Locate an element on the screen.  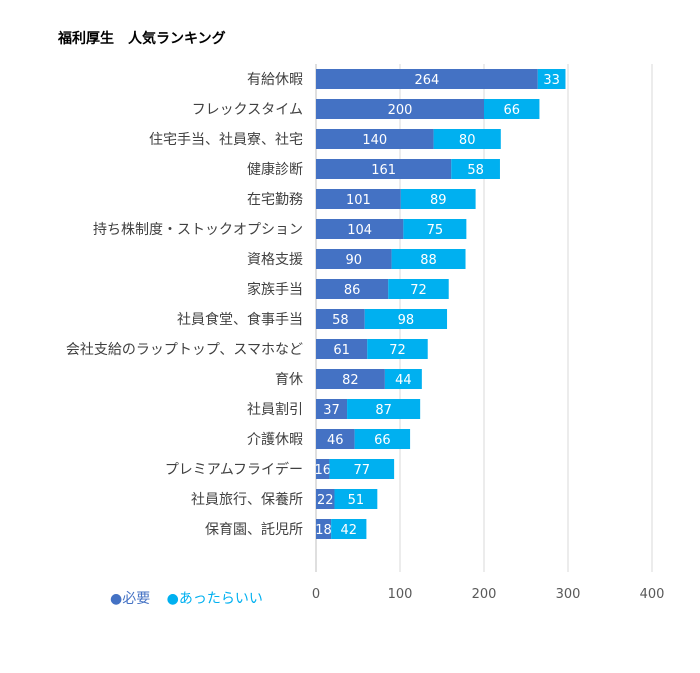
category-label: 在宅勤務 is located at coordinates (275, 200).